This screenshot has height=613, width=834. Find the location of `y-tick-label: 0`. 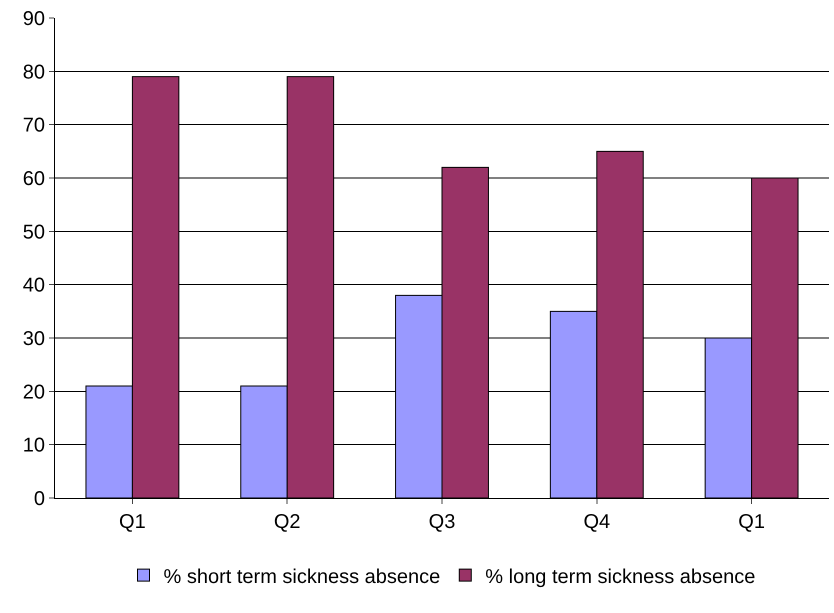

y-tick-label: 0 is located at coordinates (39, 499).